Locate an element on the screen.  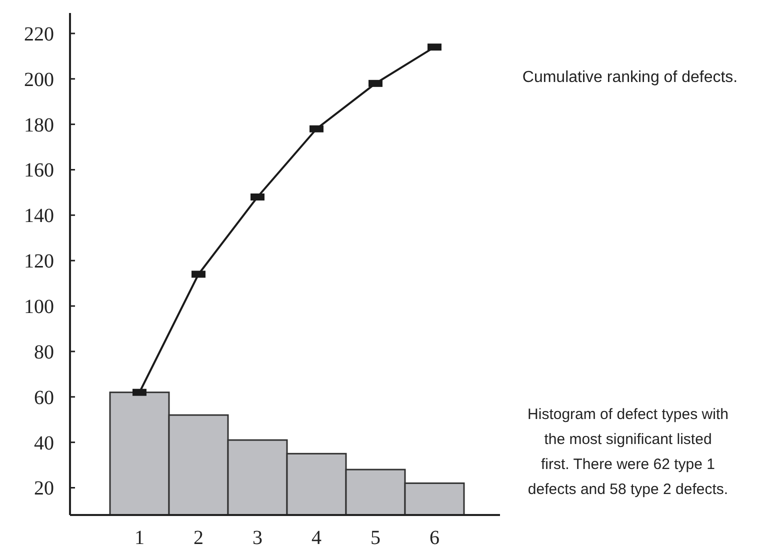
y-tick-label: 220 is located at coordinates (39, 34).